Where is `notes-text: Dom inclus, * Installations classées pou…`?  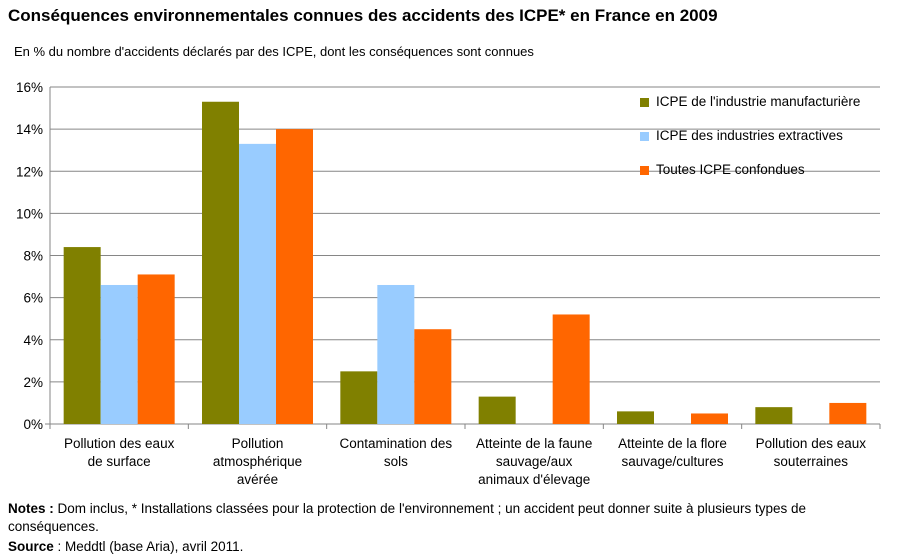
notes-text: Dom inclus, * Installations classées pou… is located at coordinates (407, 517).